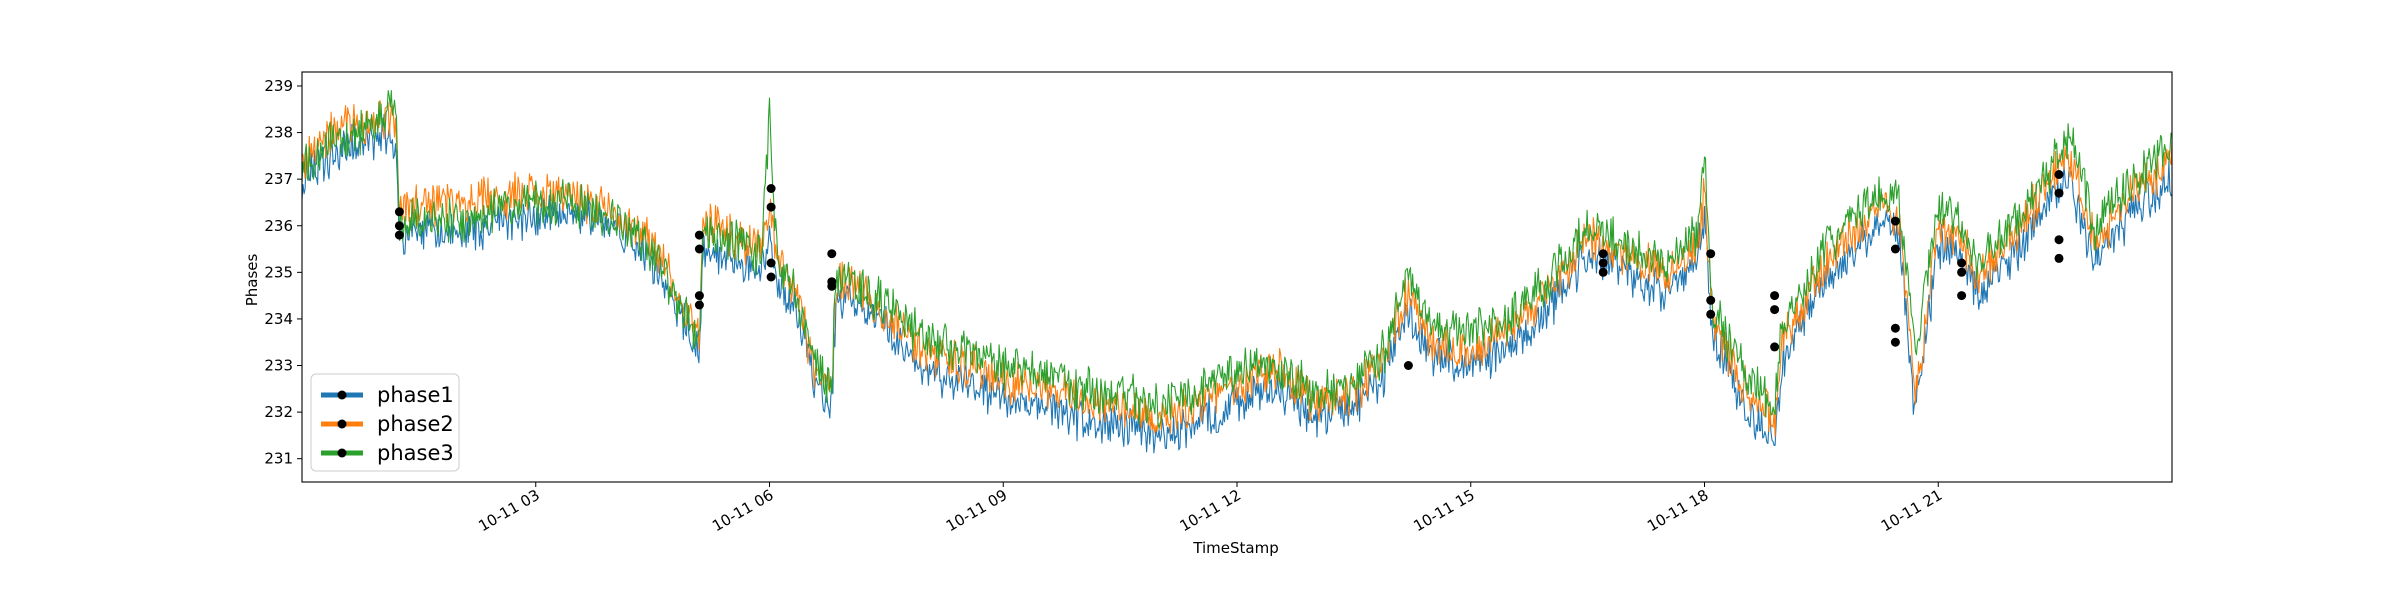  I want to click on y-tick-label: 234, so click(278, 319).